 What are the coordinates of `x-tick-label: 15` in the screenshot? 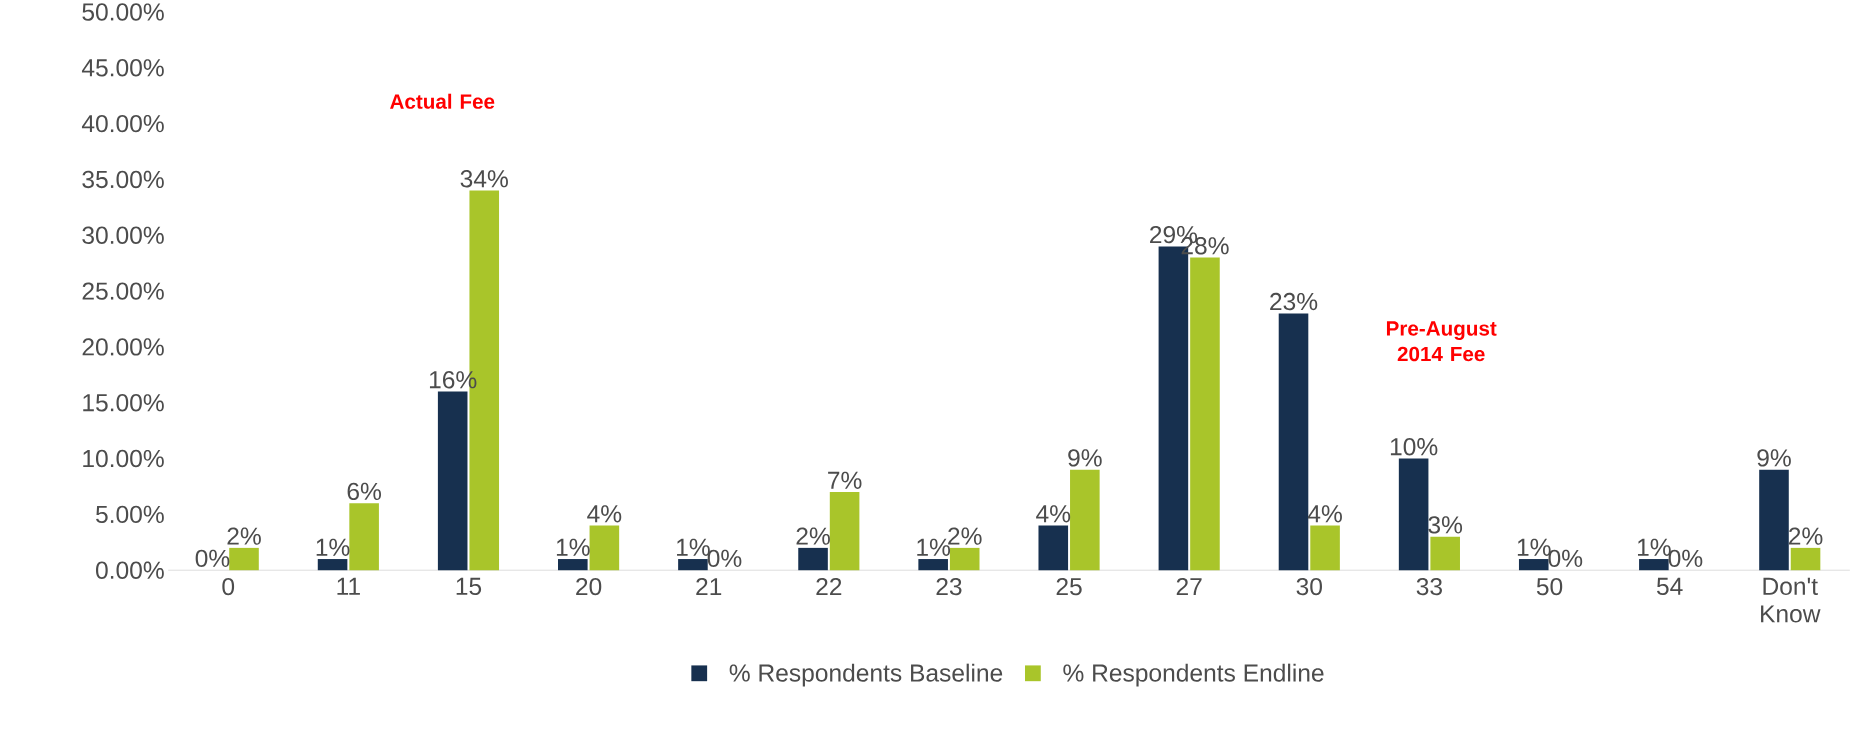 It's located at (469, 586).